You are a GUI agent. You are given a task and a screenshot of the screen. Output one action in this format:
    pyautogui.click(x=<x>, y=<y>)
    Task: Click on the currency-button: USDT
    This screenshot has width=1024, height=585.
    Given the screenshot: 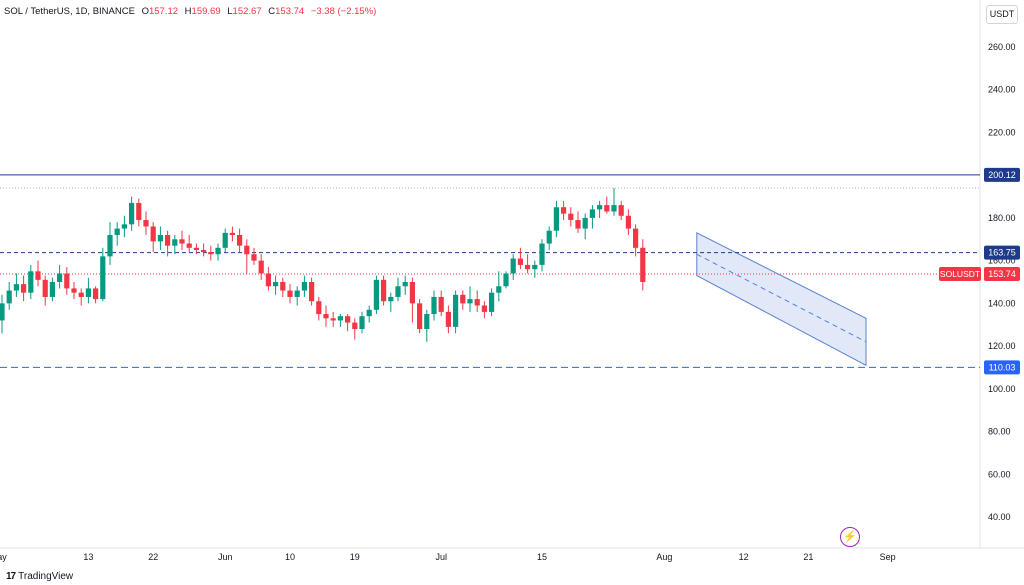 What is the action you would take?
    pyautogui.click(x=1002, y=14)
    